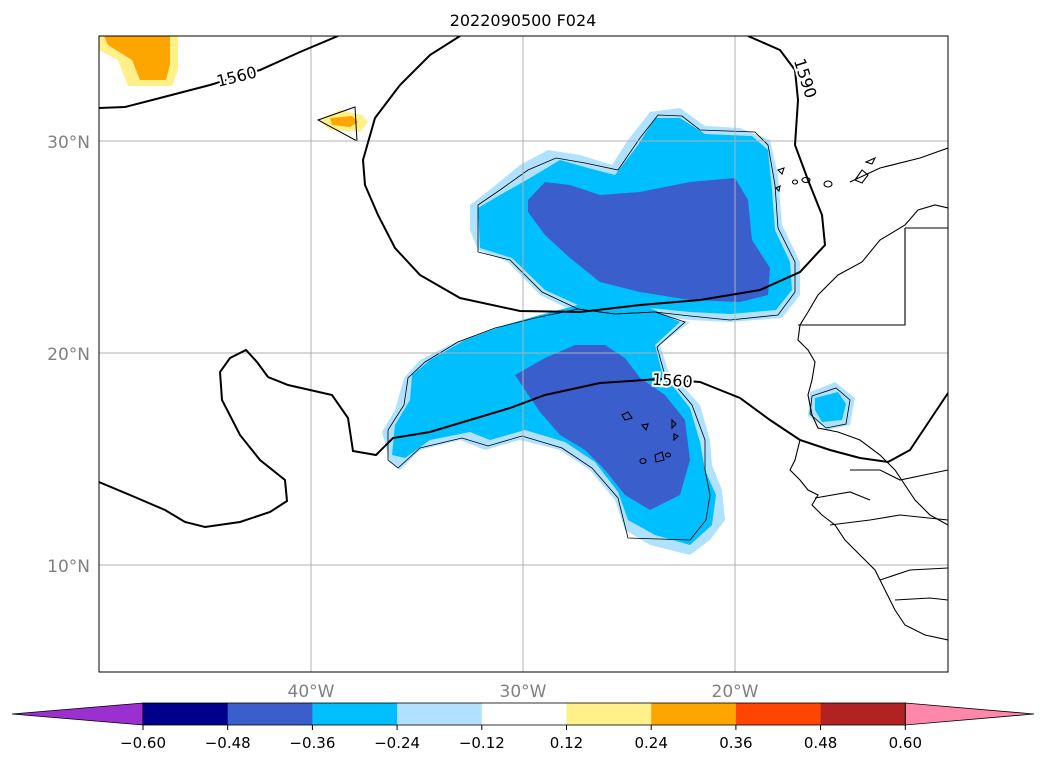 Image resolution: width=1047 pixels, height=765 pixels. What do you see at coordinates (872, 365) in the screenshot?
I see `coastline-morocco` at bounding box center [872, 365].